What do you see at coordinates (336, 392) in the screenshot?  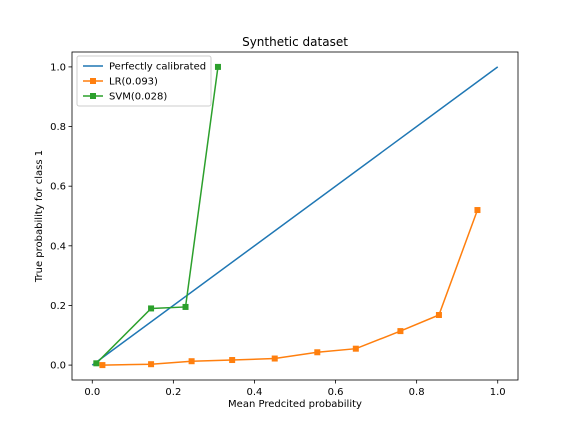 I see `x-tick-label: 0.6` at bounding box center [336, 392].